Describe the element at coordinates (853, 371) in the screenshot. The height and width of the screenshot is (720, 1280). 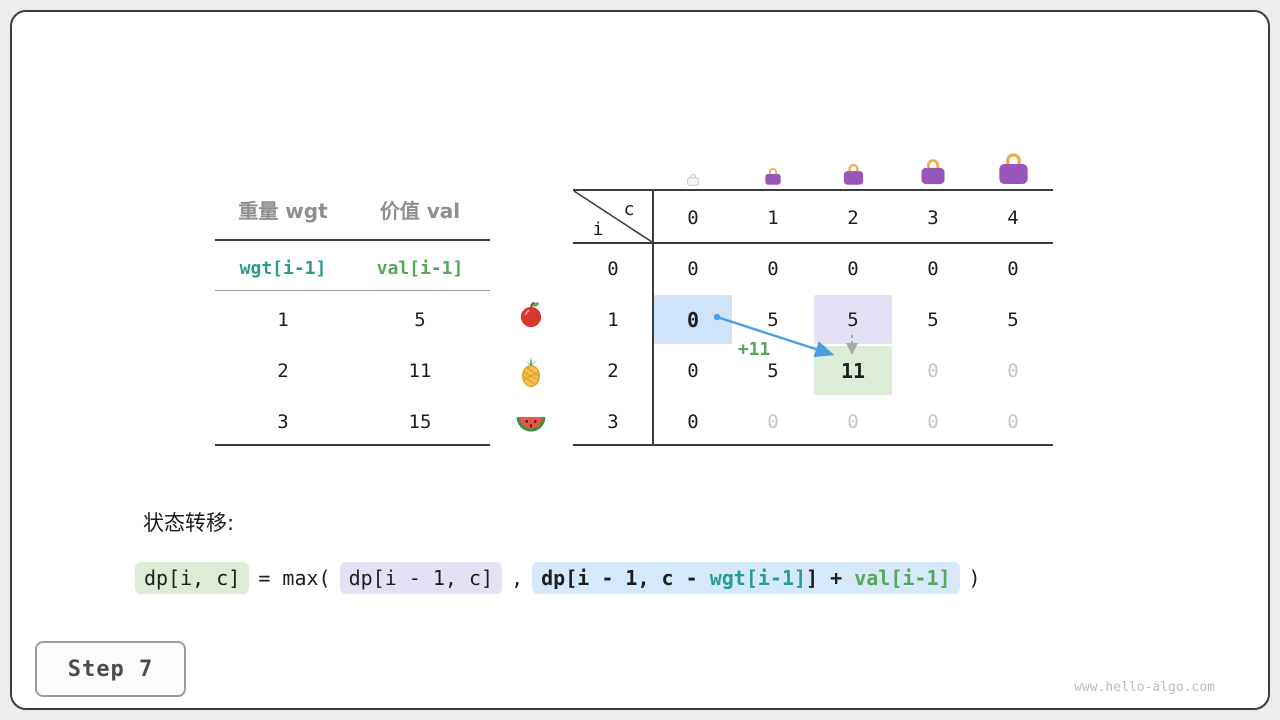
I see `dp-cell: 11` at that location.